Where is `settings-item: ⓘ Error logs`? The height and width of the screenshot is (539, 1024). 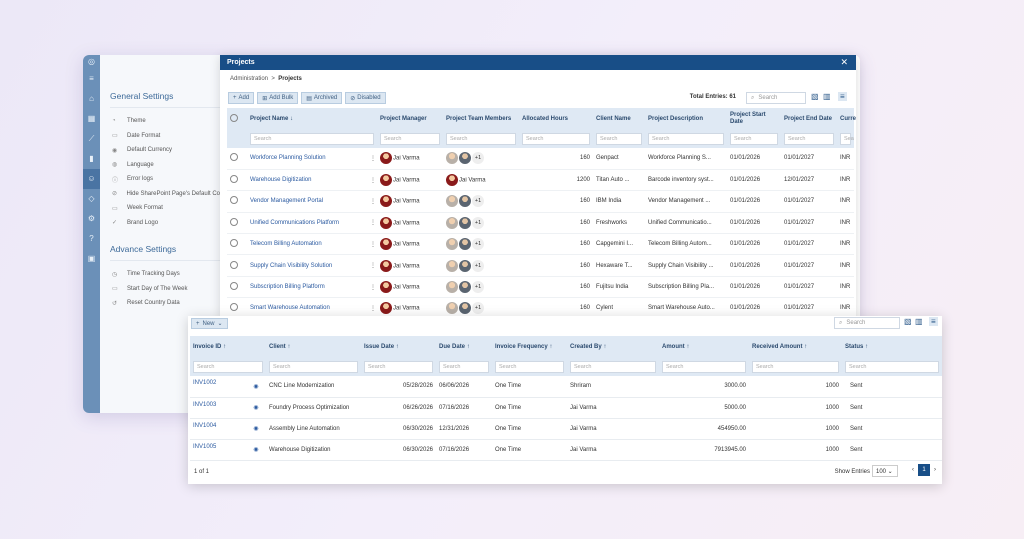
settings-item: ⓘ Error logs is located at coordinates (160, 179).